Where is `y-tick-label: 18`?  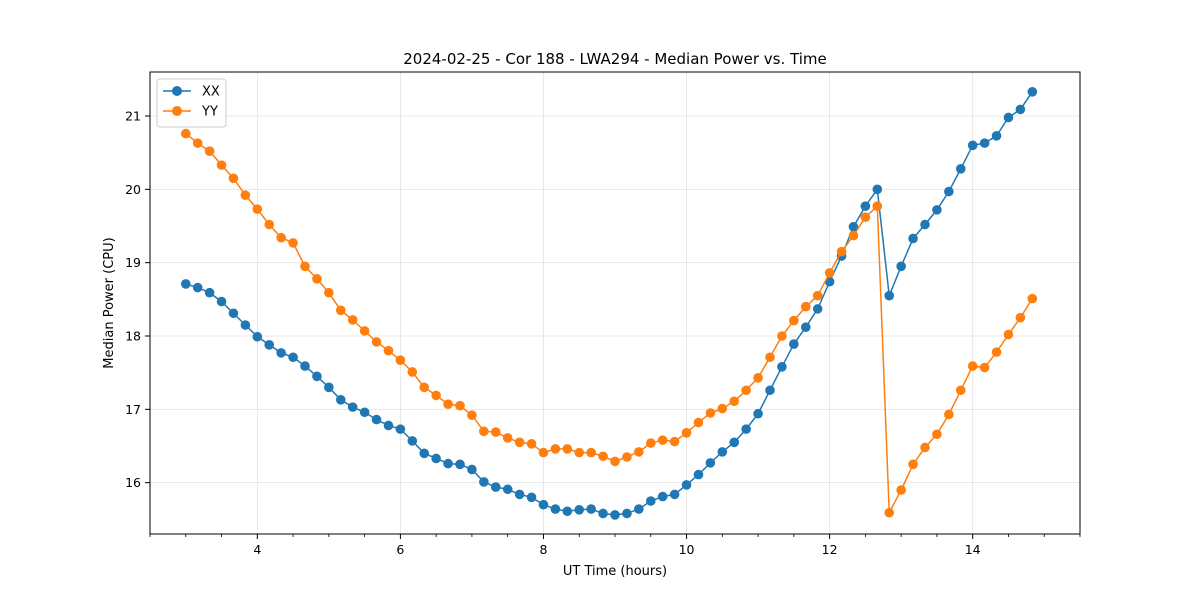
y-tick-label: 18 is located at coordinates (133, 336).